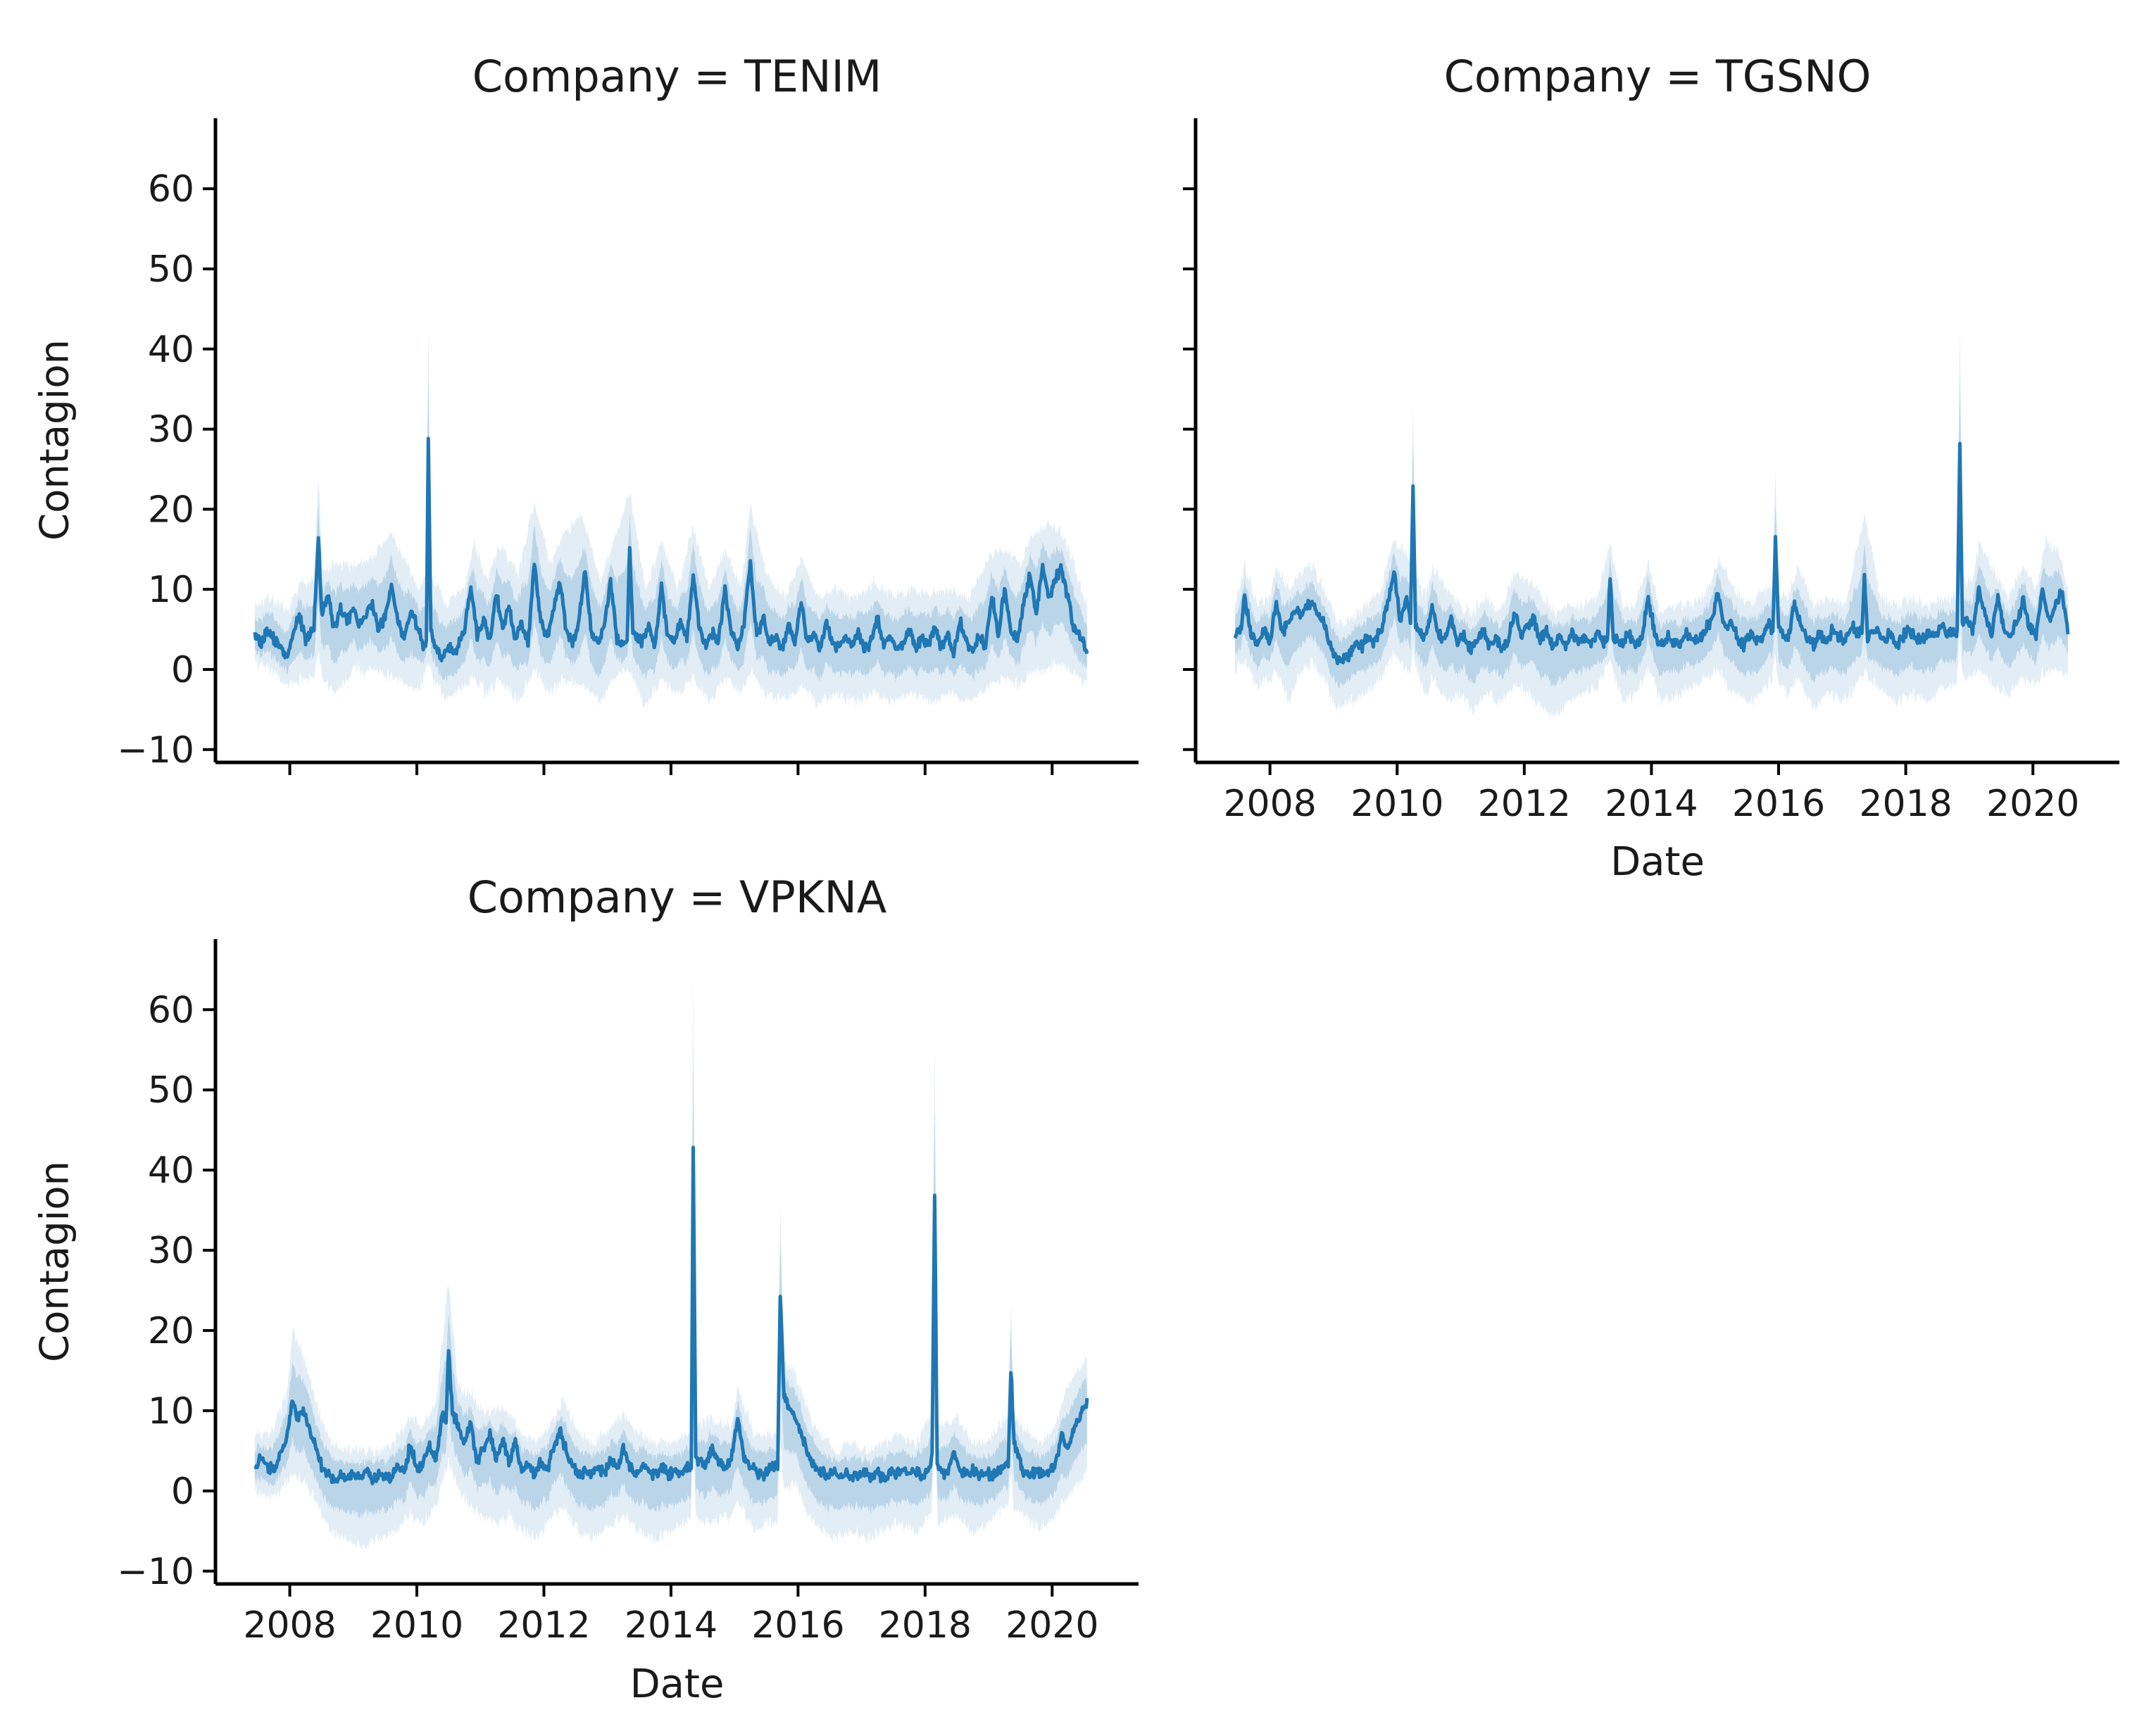 The height and width of the screenshot is (1736, 2156). What do you see at coordinates (55, 1261) in the screenshot?
I see `y-axis-label-vpkna: Contagion` at bounding box center [55, 1261].